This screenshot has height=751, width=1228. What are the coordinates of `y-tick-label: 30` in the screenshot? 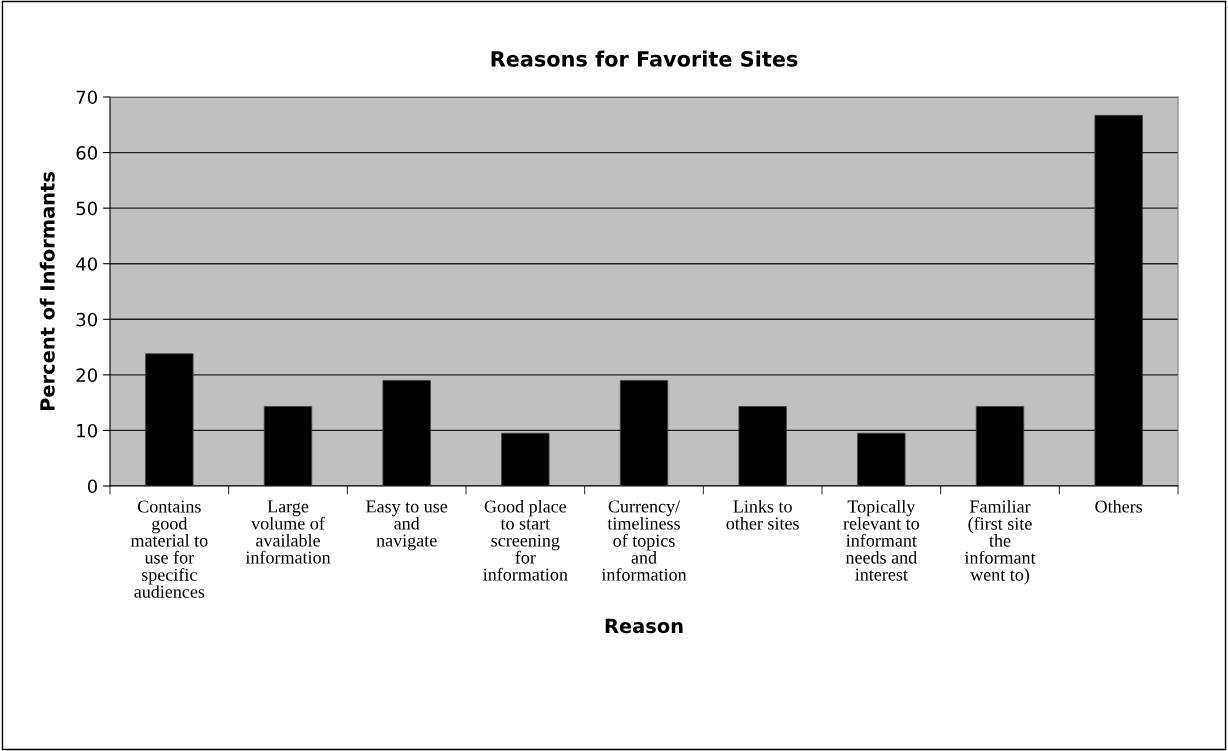 It's located at (86, 319).